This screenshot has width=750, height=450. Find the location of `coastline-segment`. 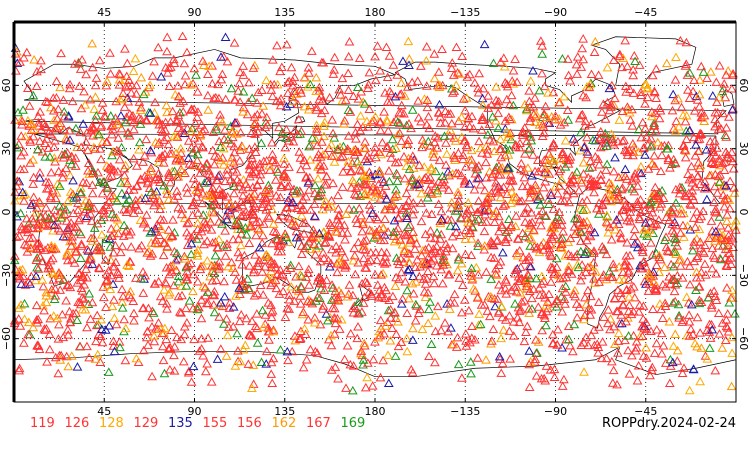

coastline-segment is located at coordinates (507, 128).